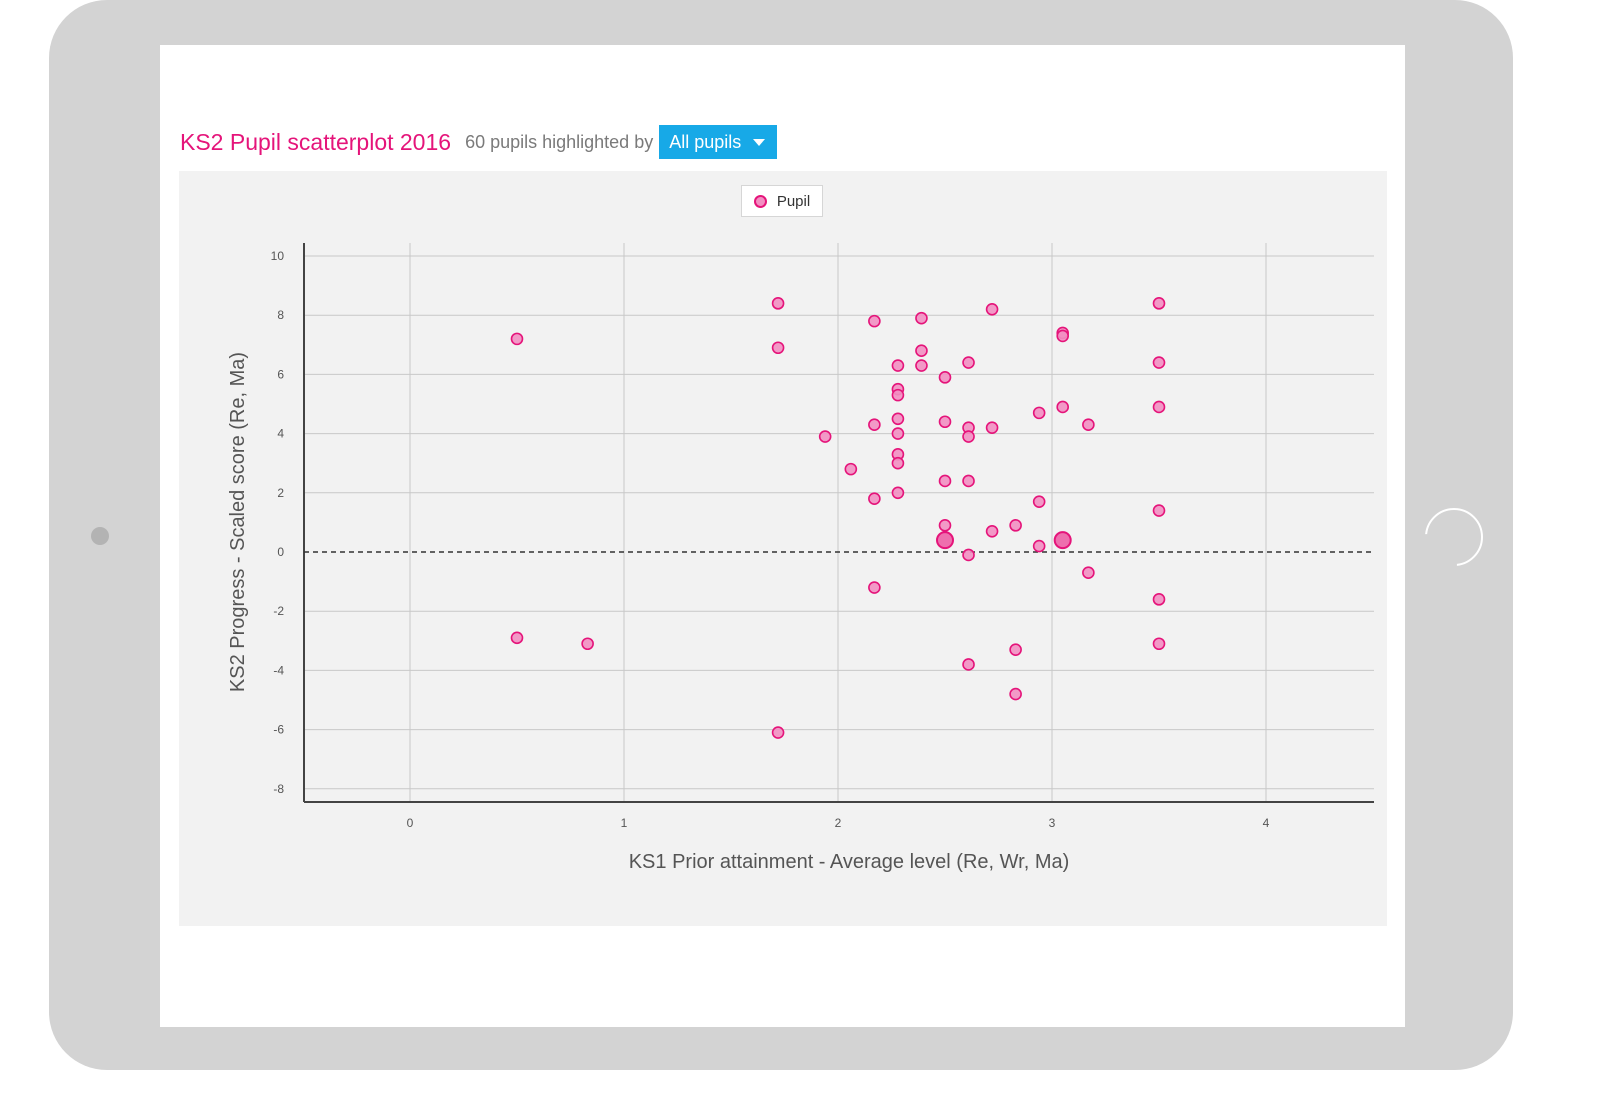  What do you see at coordinates (624, 823) in the screenshot?
I see `x-tick-label: 1` at bounding box center [624, 823].